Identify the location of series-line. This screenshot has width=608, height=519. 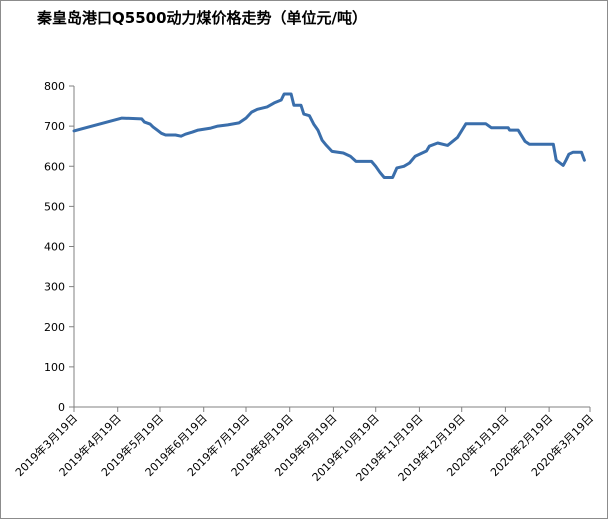
(329, 135).